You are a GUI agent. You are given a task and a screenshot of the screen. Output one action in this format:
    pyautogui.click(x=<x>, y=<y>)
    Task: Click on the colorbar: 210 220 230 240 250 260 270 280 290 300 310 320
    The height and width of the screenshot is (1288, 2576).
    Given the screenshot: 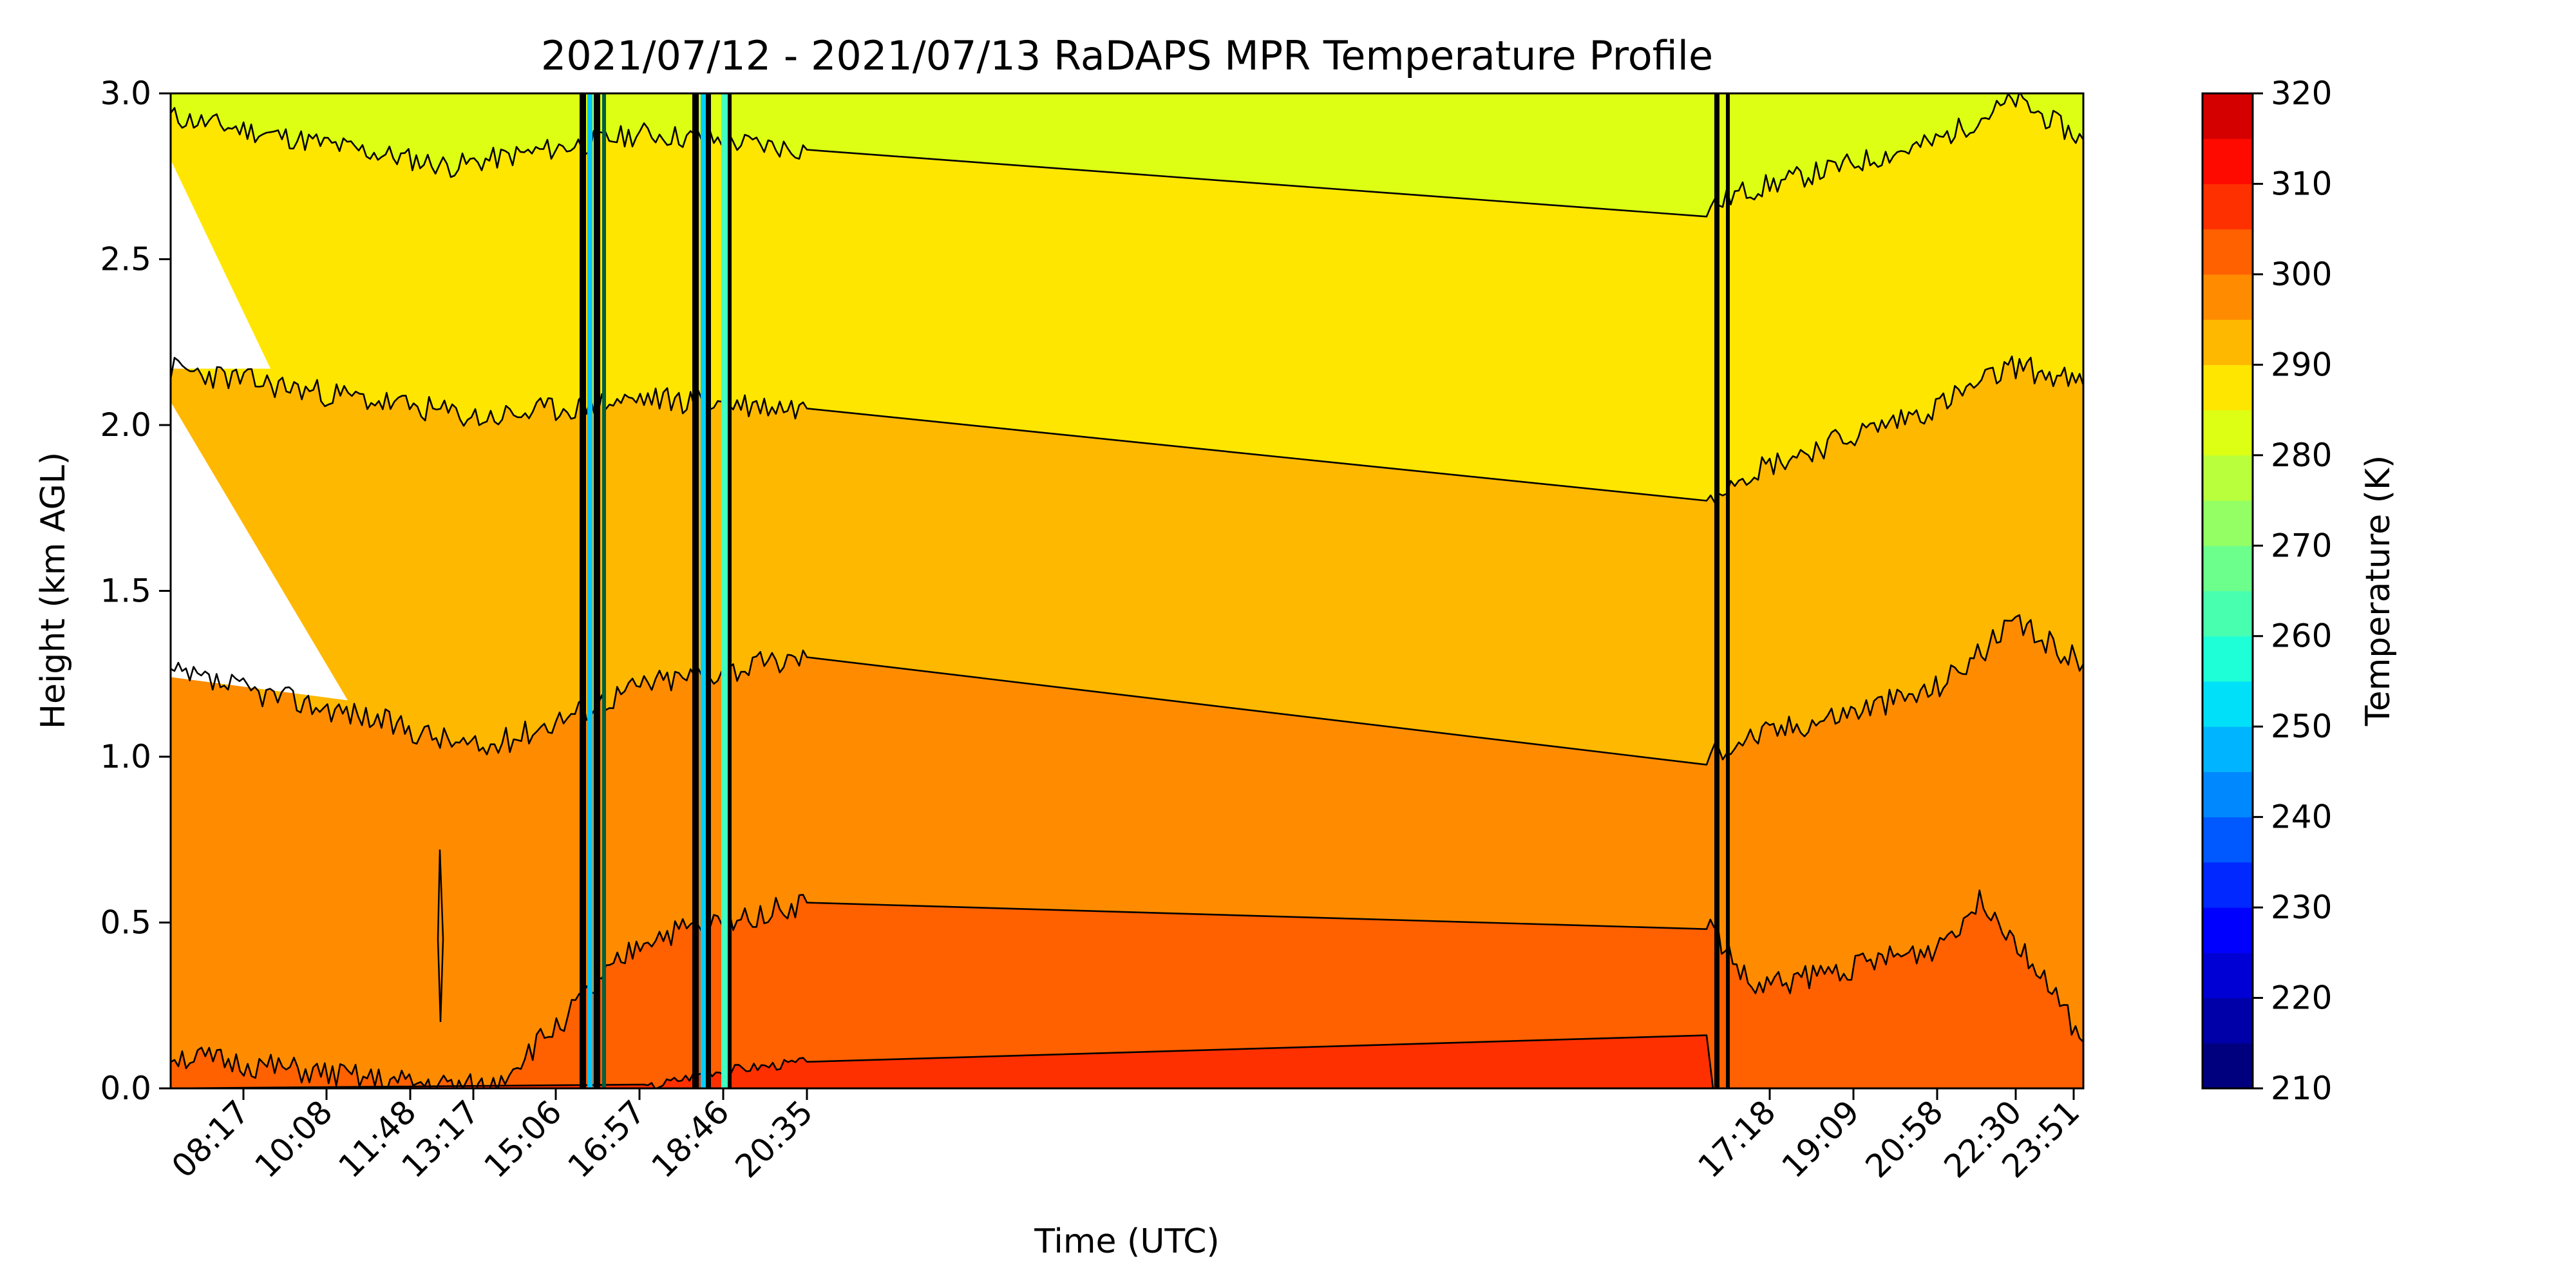 What is the action you would take?
    pyautogui.click(x=2266, y=591)
    